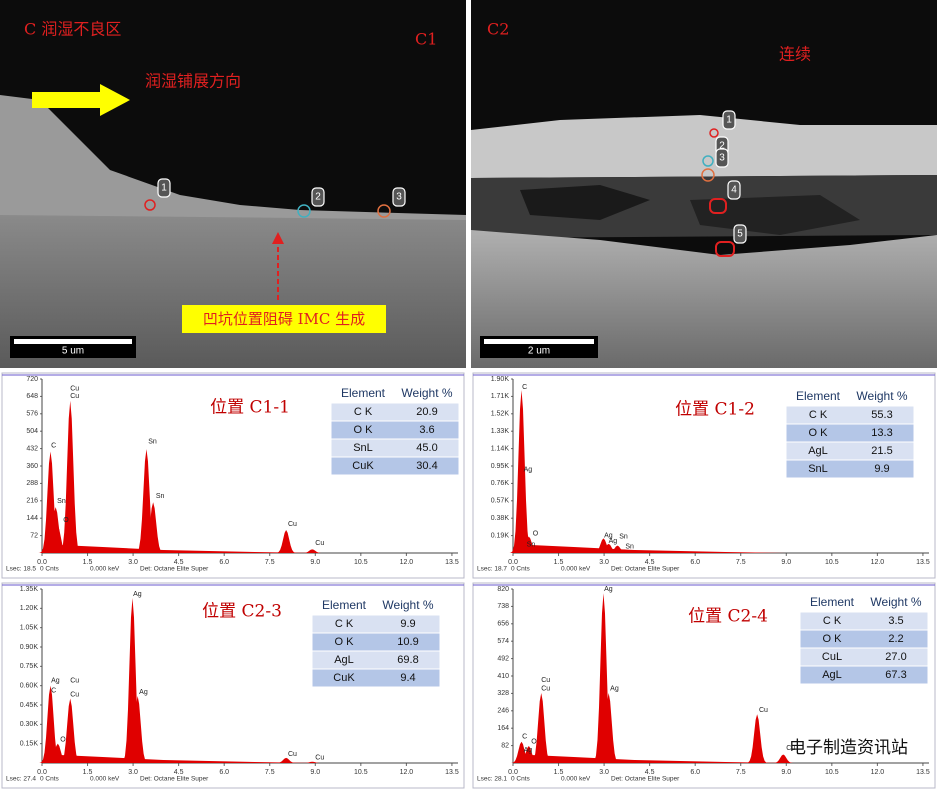 The height and width of the screenshot is (789, 939). I want to click on y-tick-label: 164, so click(503, 728).